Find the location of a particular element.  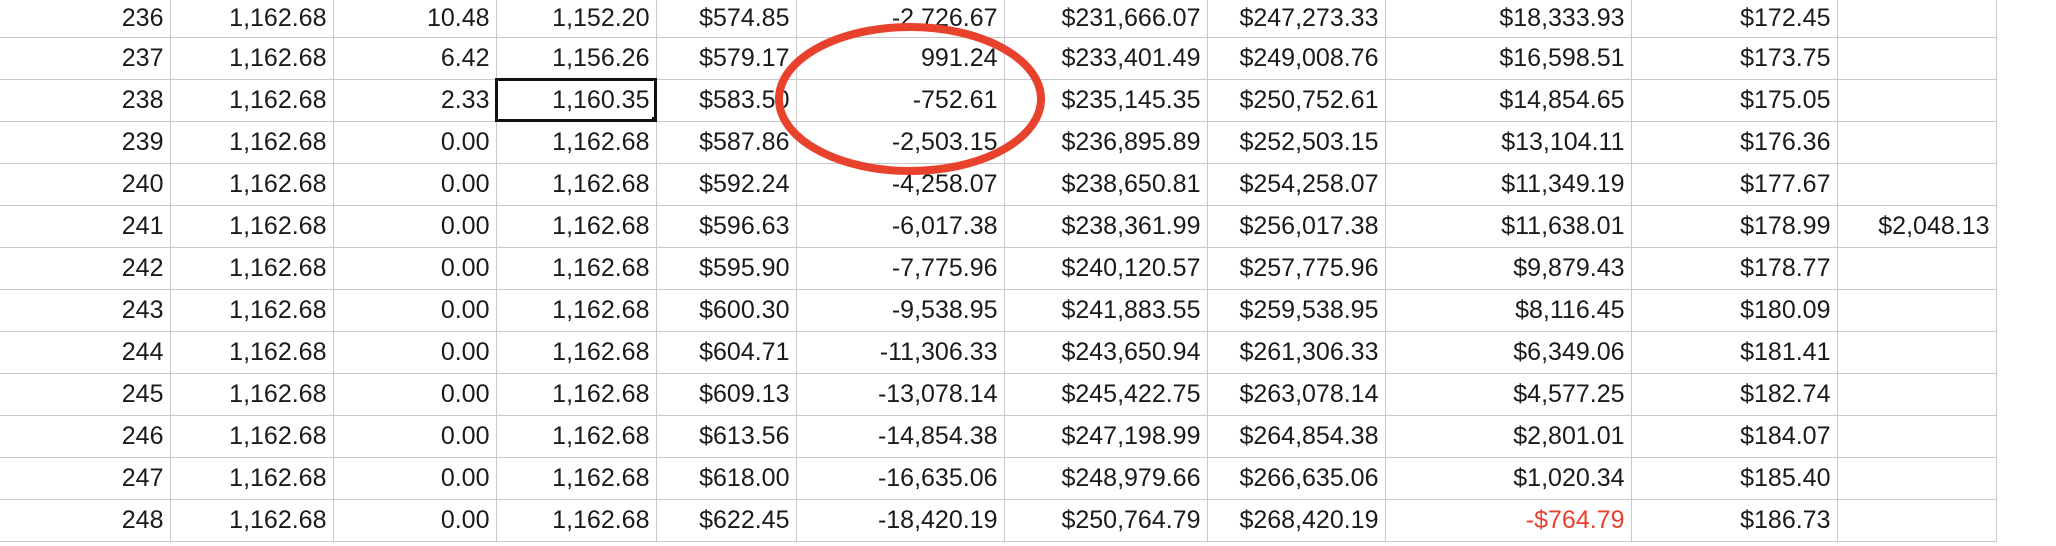

table-cell: $254,258.07 is located at coordinates (1296, 184).